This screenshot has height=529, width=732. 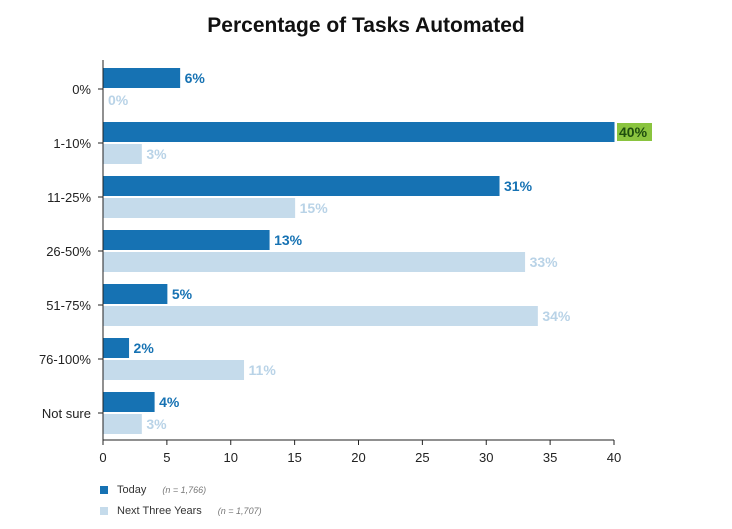 I want to click on data-label-next-three-years-not-sure: 3%, so click(x=156, y=424).